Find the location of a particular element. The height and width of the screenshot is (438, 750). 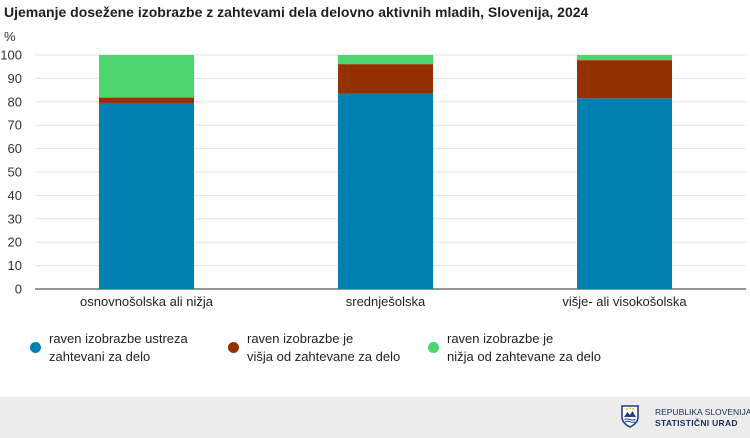

y-tick-label: 20 is located at coordinates (15, 242).